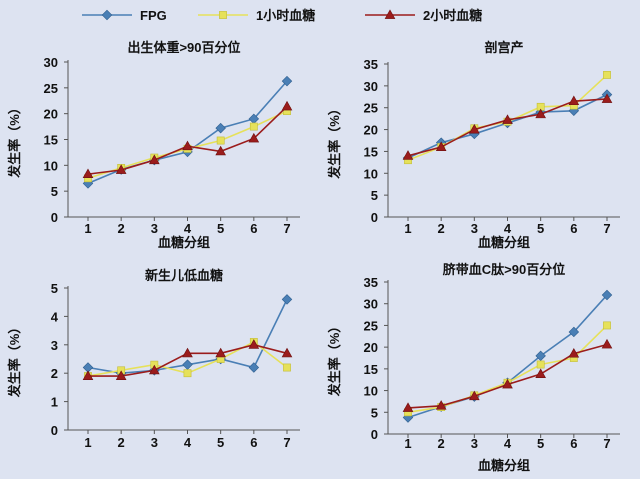 This screenshot has width=640, height=479. Describe the element at coordinates (183, 47) in the screenshot. I see `chart-title: 出生体重>90百分位` at that location.